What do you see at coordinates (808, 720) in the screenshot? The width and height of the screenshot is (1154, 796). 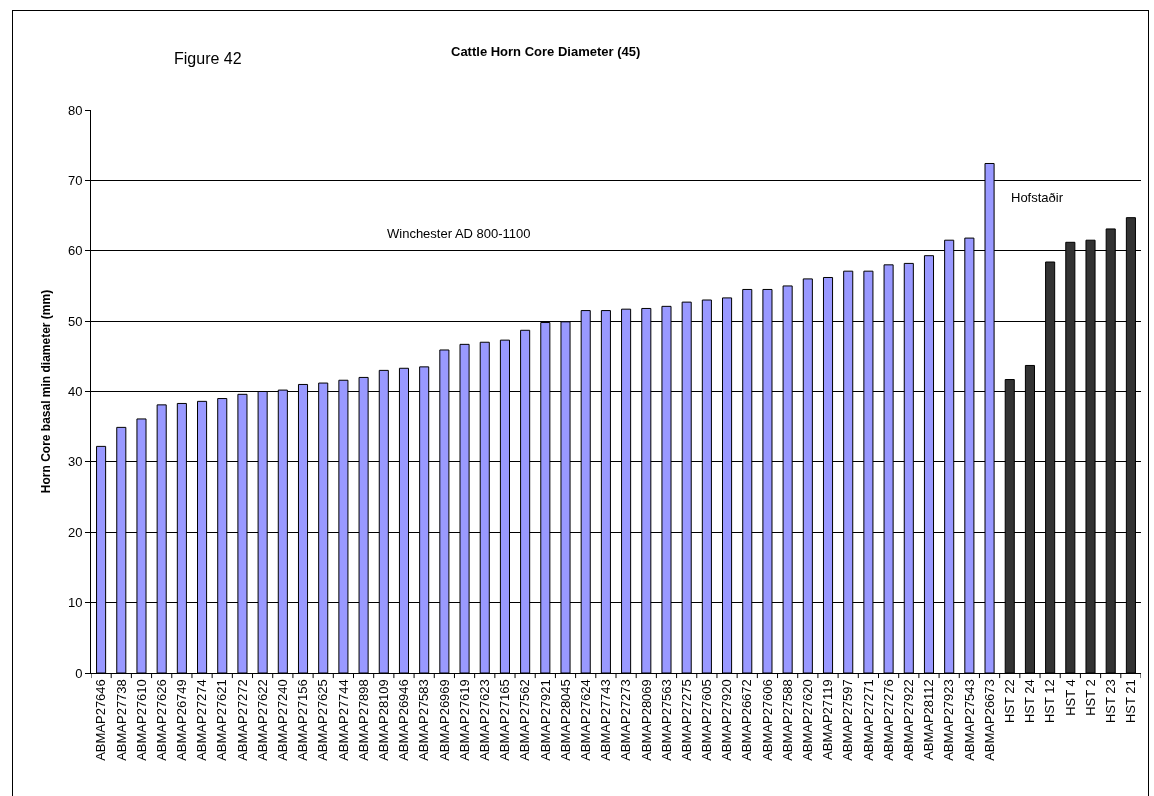 I see `x-tick-label: ABMAP27620` at bounding box center [808, 720].